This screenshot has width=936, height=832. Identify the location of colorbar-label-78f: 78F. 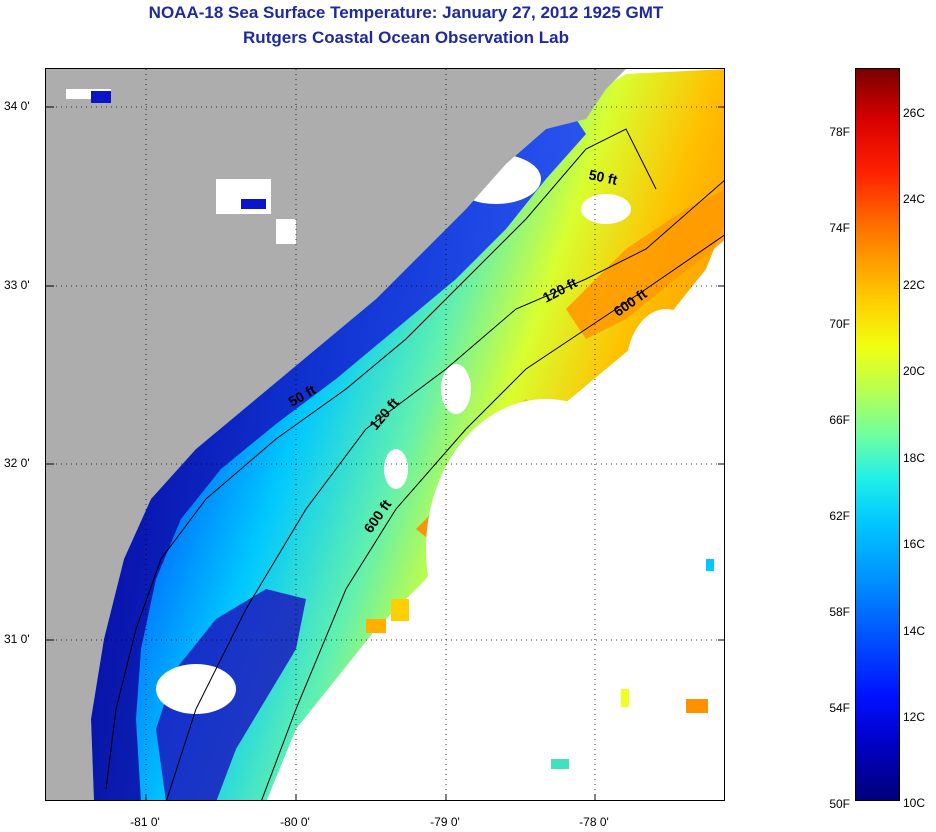
(839, 132).